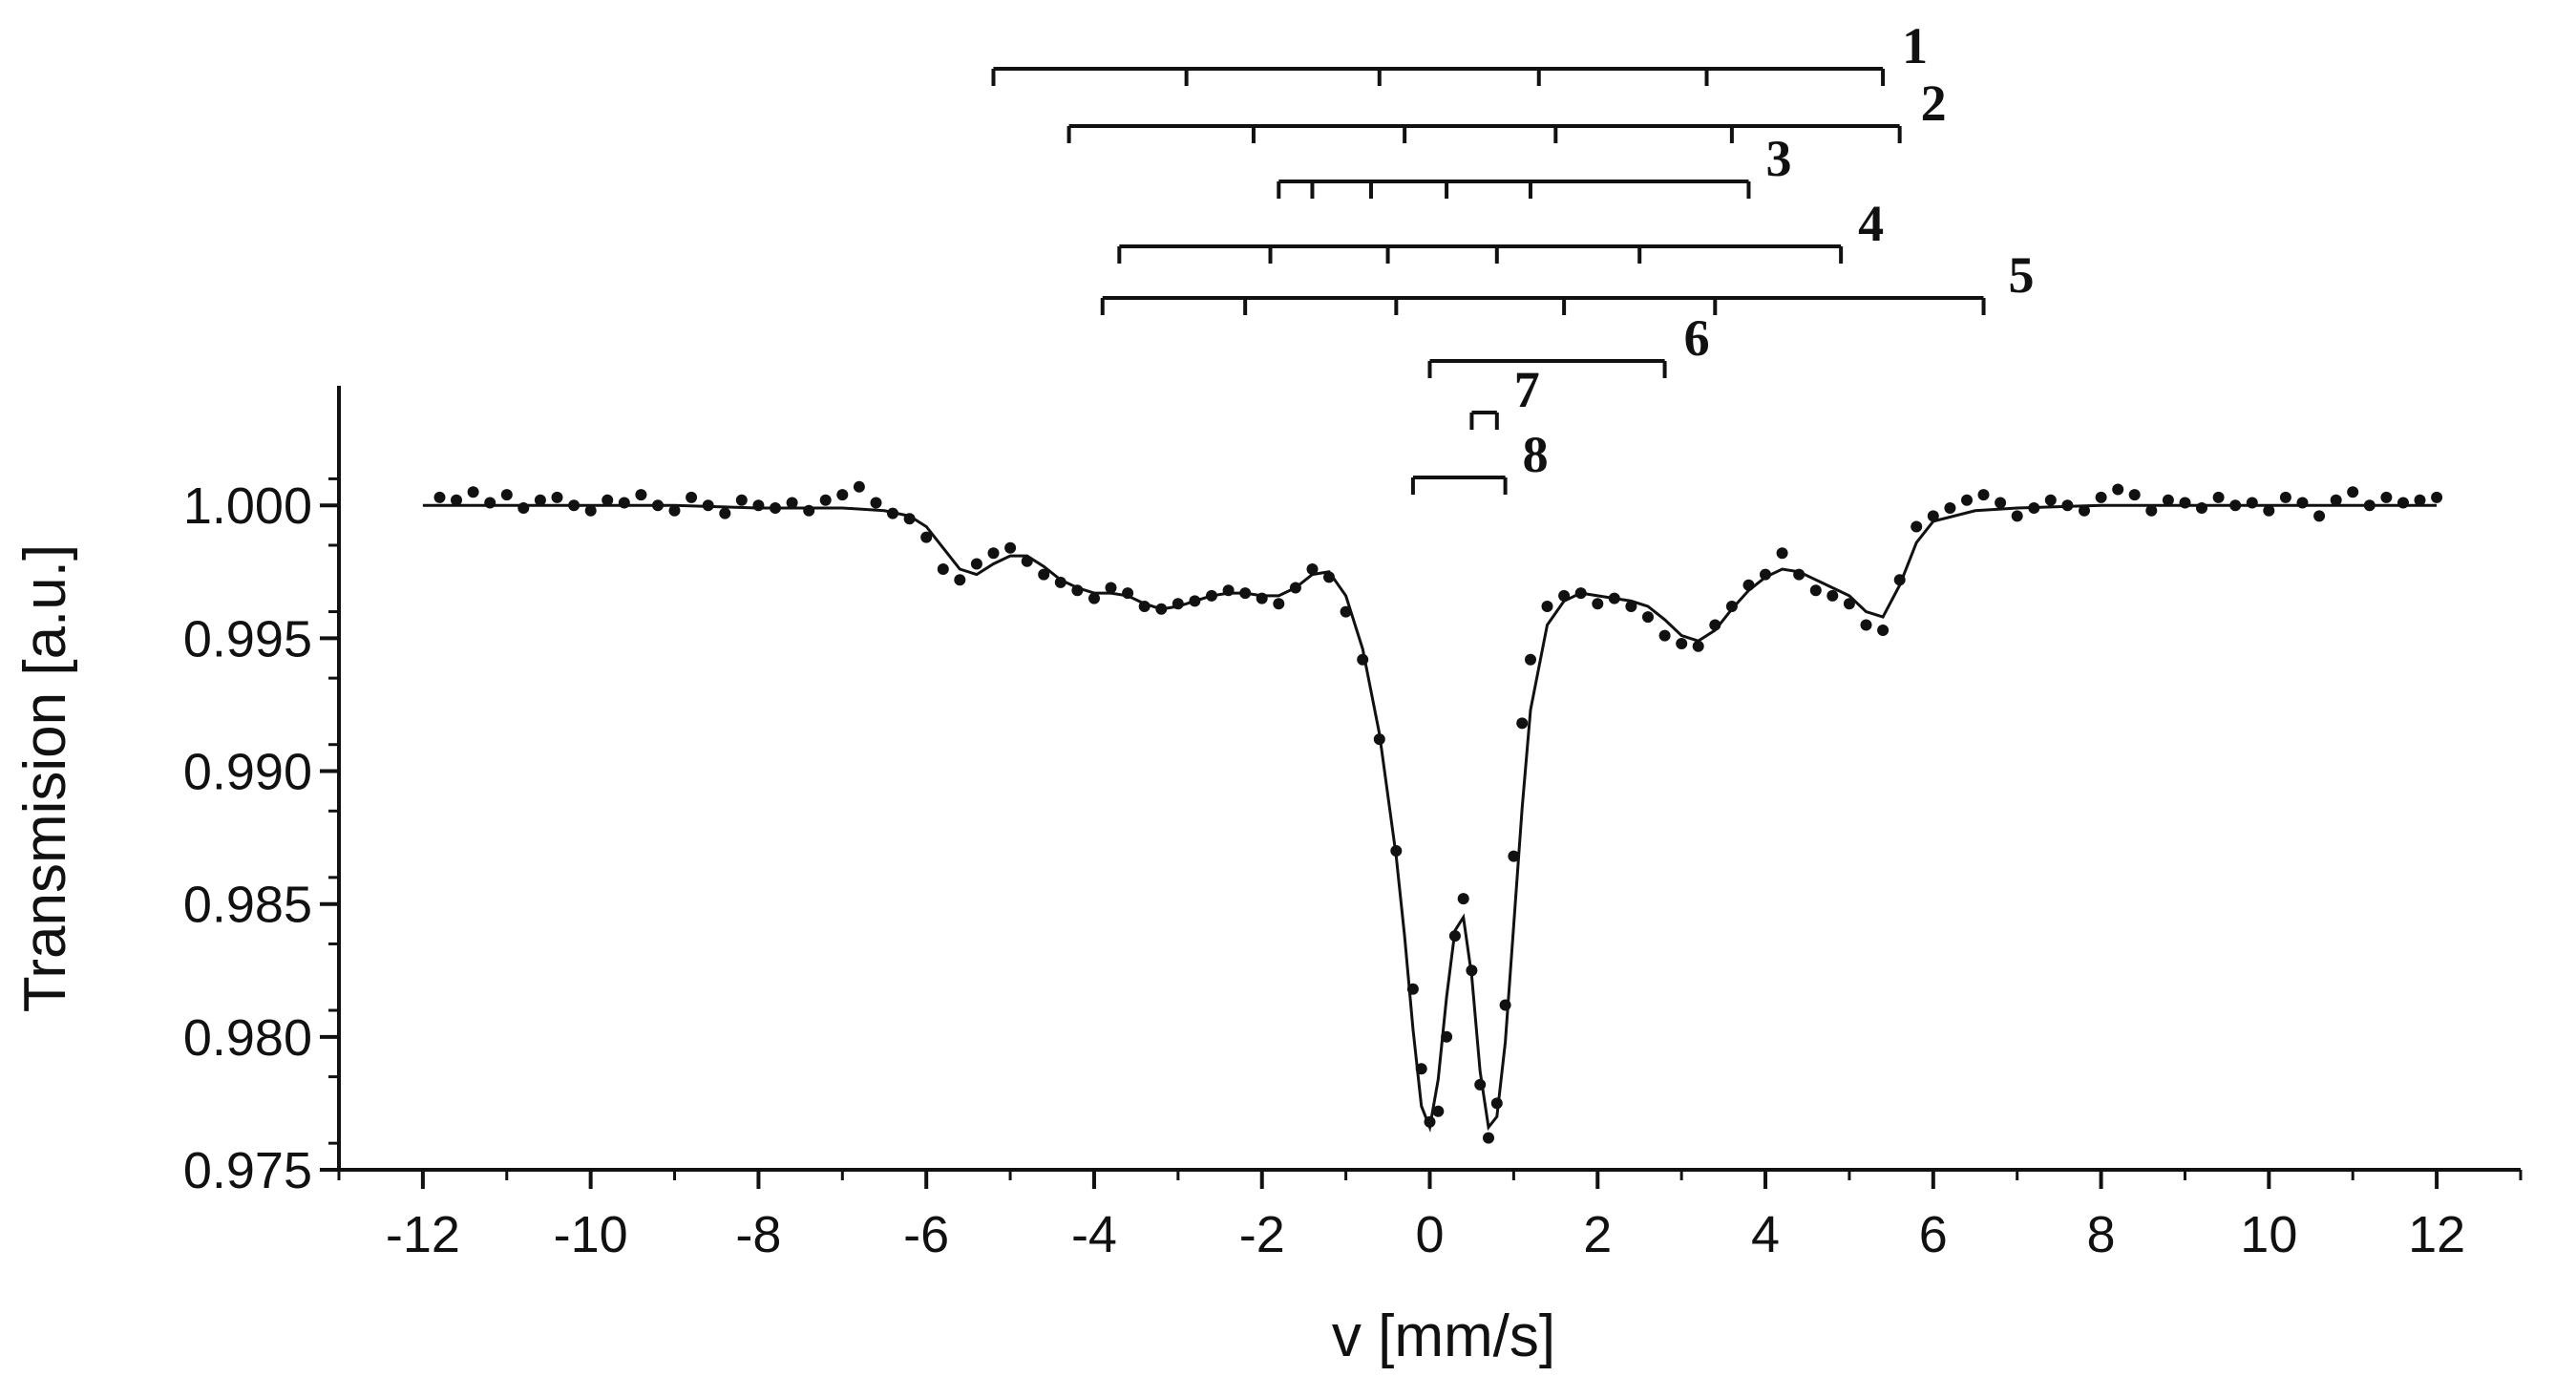  I want to click on component-label: 4, so click(1871, 223).